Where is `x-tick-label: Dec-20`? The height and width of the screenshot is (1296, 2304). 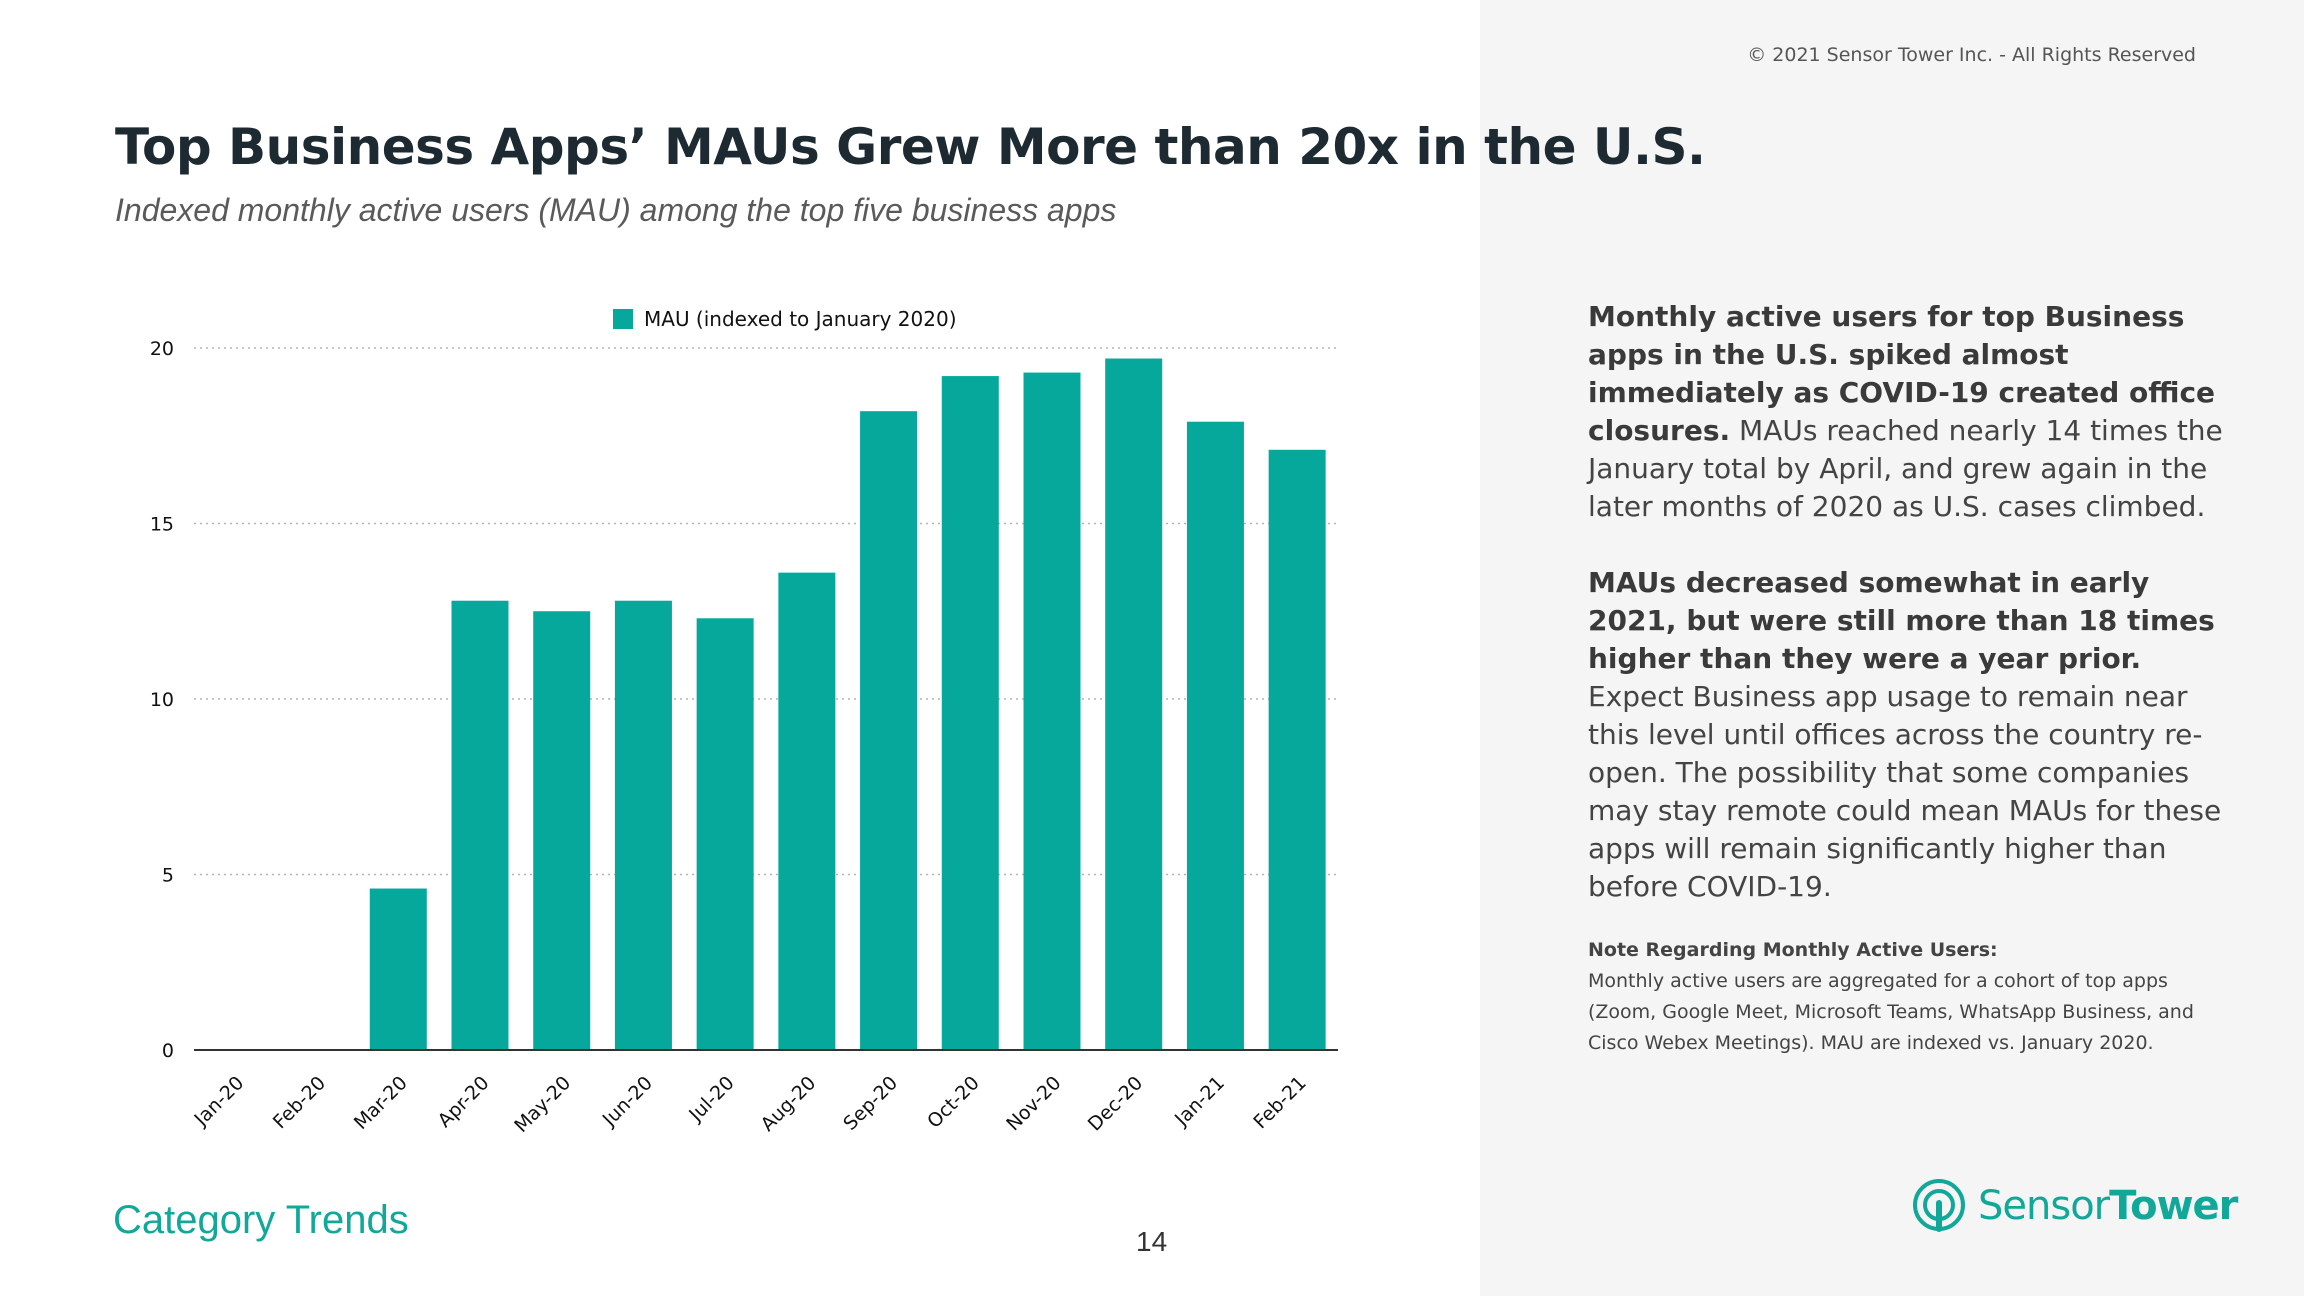 x-tick-label: Dec-20 is located at coordinates (1116, 1104).